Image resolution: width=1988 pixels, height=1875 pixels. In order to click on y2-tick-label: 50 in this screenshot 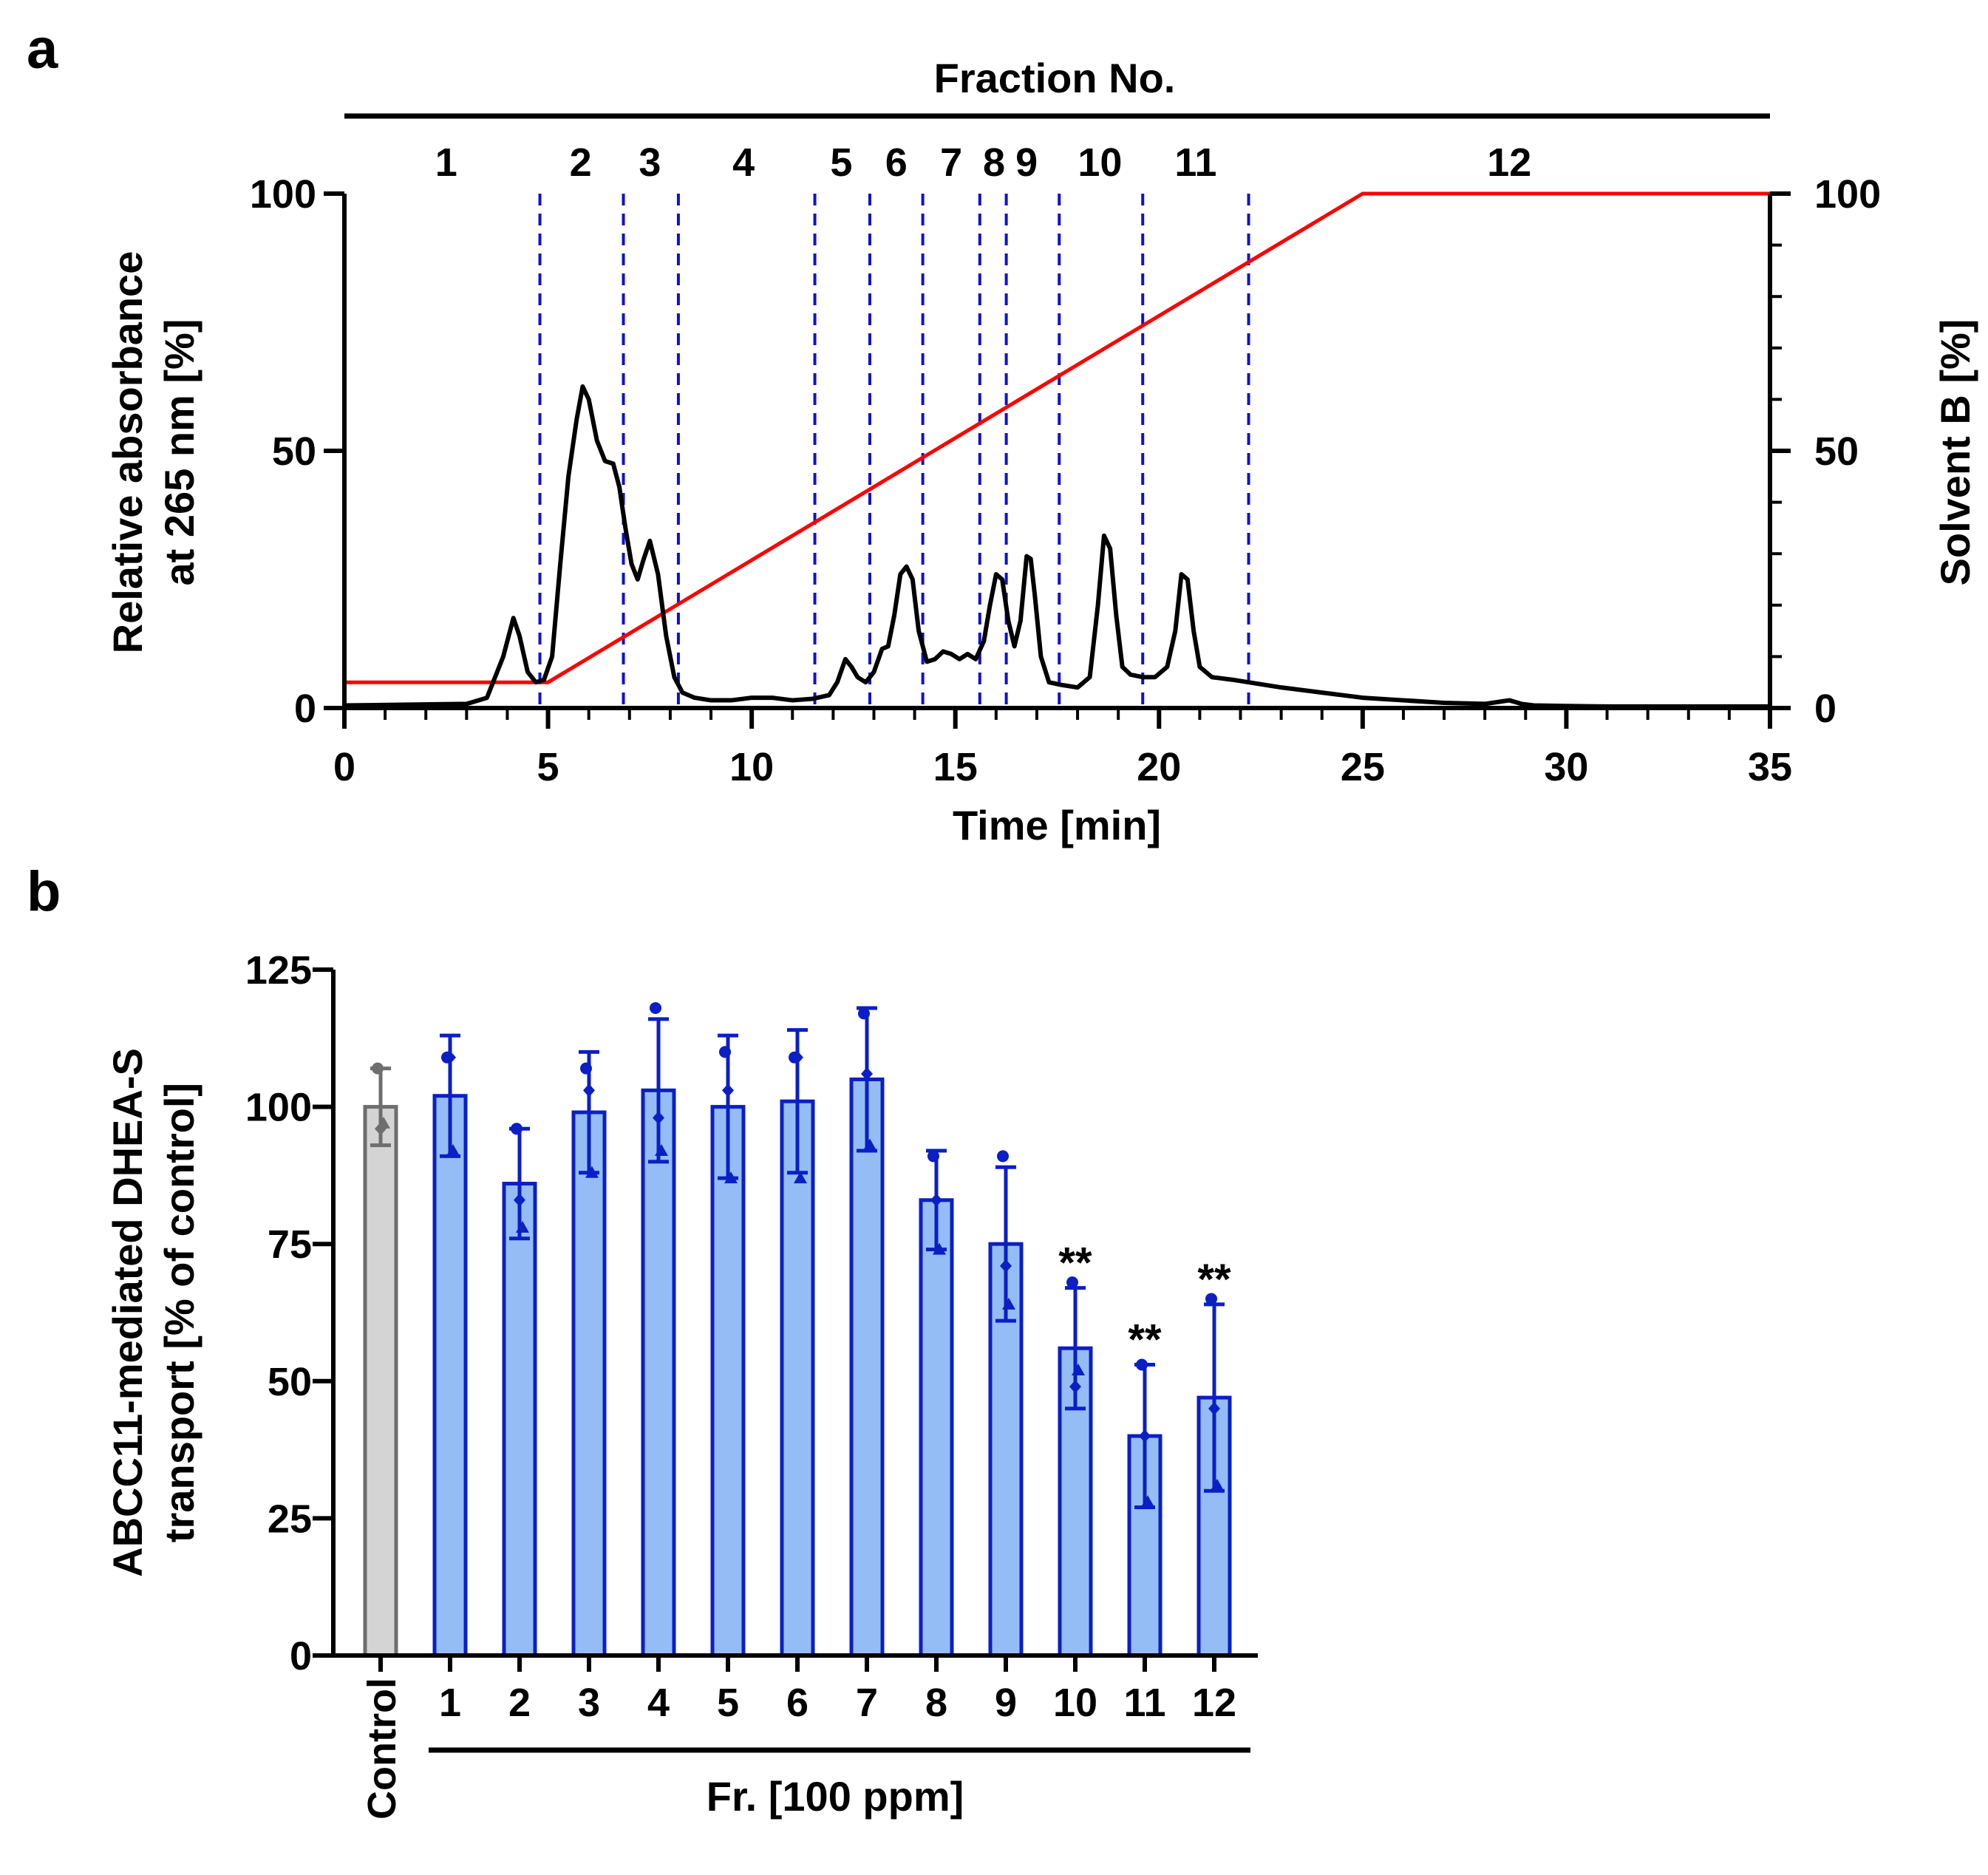, I will do `click(1837, 451)`.